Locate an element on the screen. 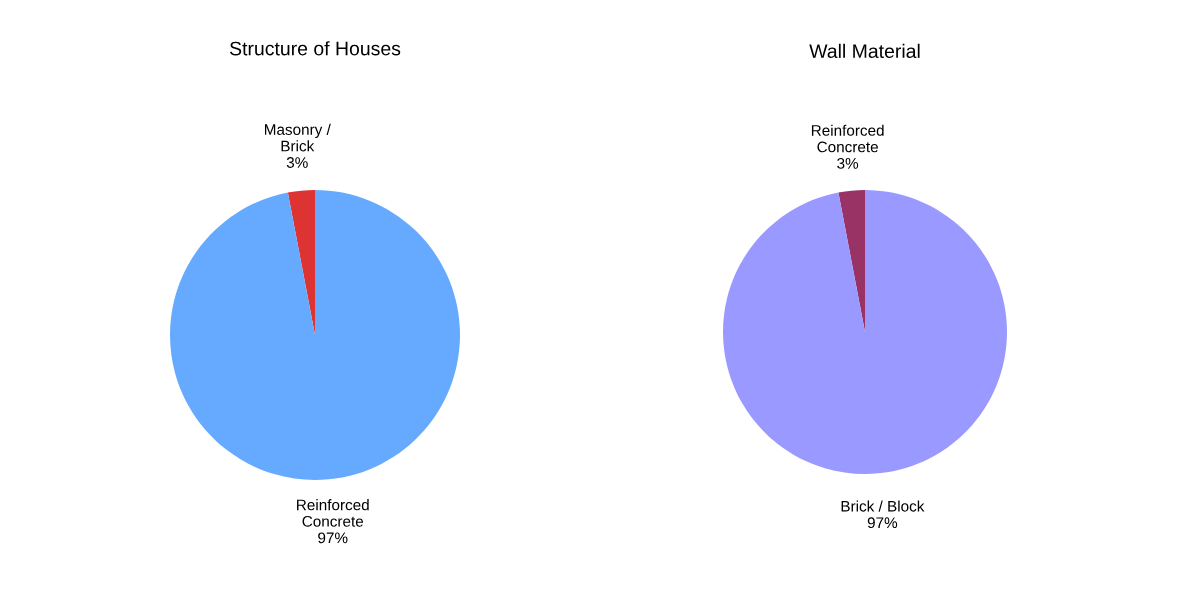  slice-label: Brick / Block is located at coordinates (883, 506).